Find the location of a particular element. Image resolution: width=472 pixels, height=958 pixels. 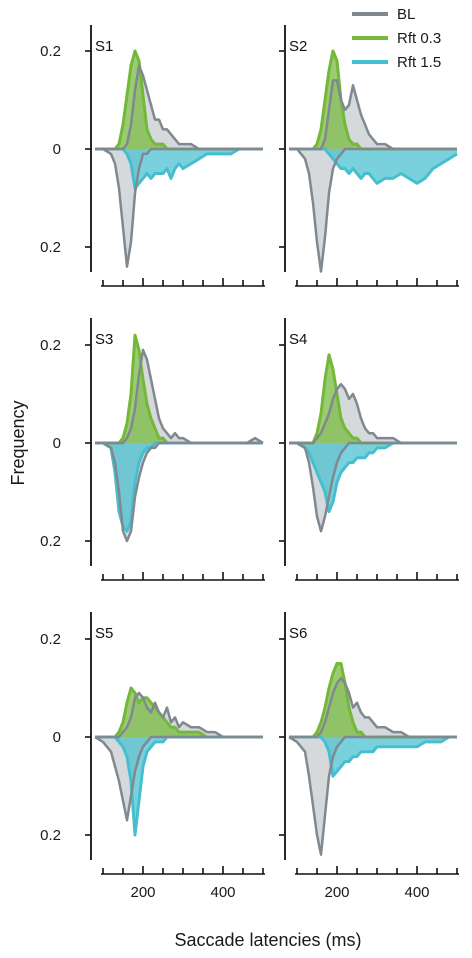

panel-label: S3 is located at coordinates (104, 339).